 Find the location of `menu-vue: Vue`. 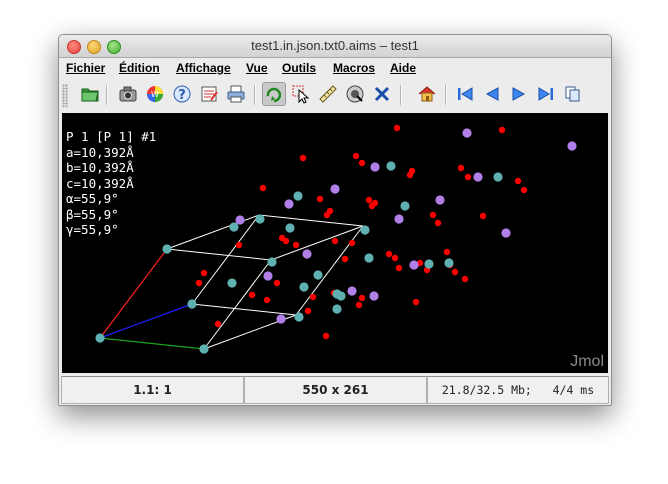

menu-vue: Vue is located at coordinates (257, 68).